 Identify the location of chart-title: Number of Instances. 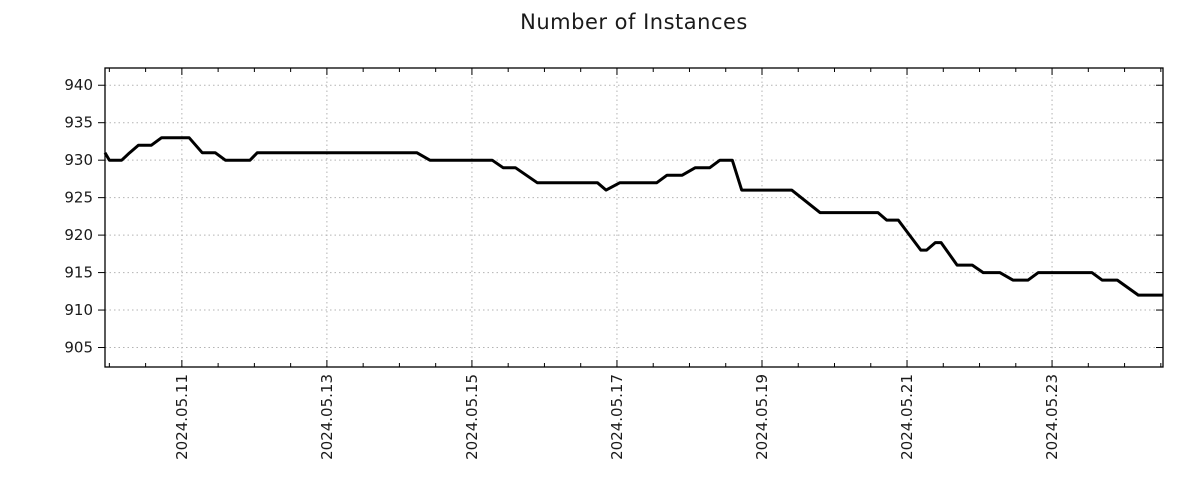
(634, 22).